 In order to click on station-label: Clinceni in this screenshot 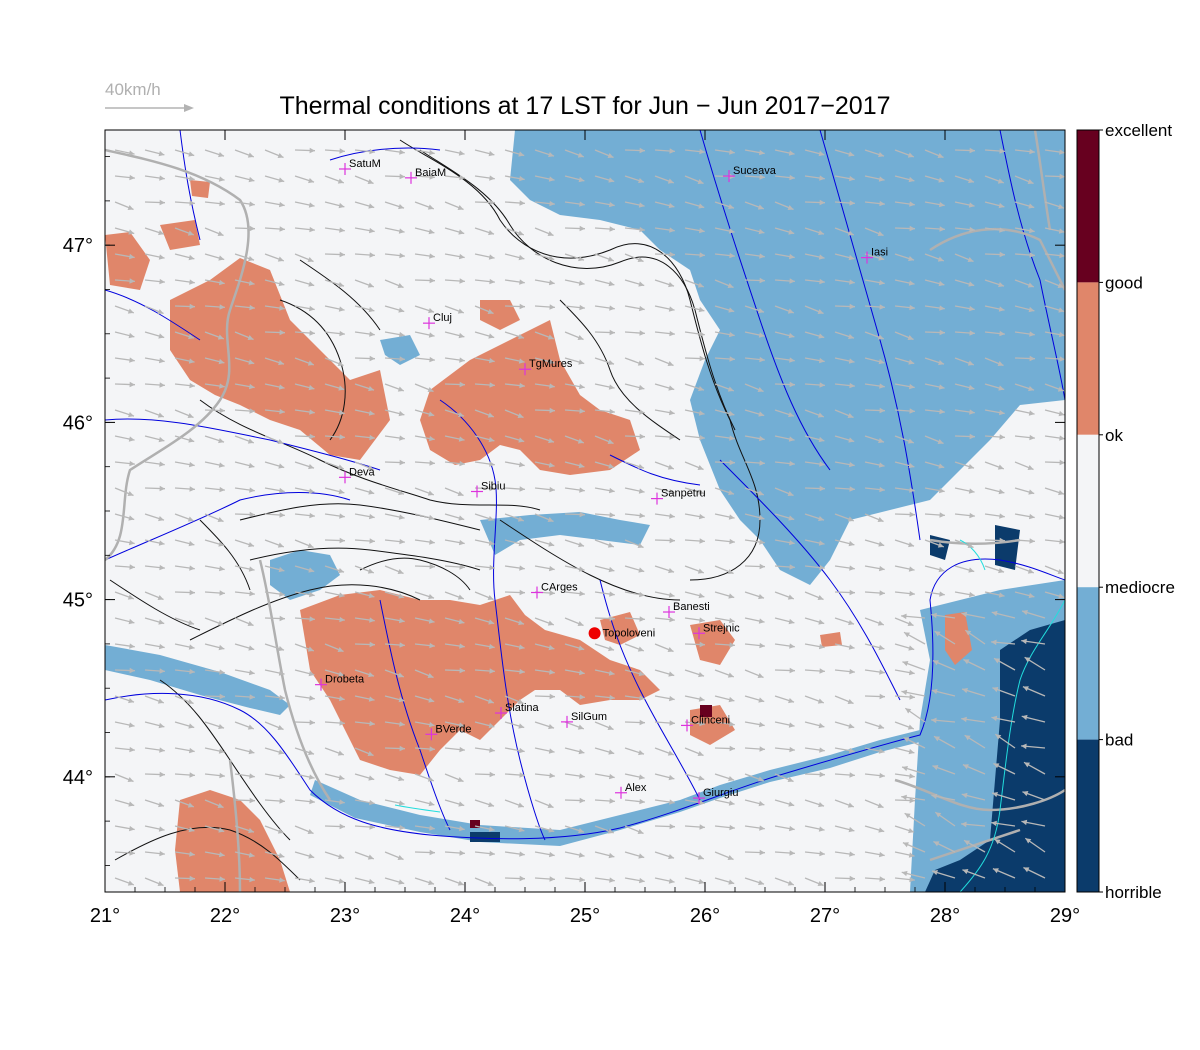, I will do `click(710, 720)`.